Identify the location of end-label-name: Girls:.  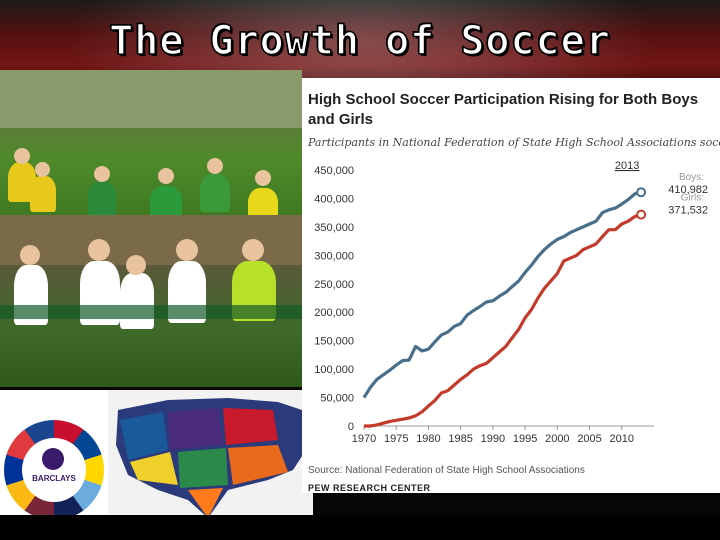
(692, 198).